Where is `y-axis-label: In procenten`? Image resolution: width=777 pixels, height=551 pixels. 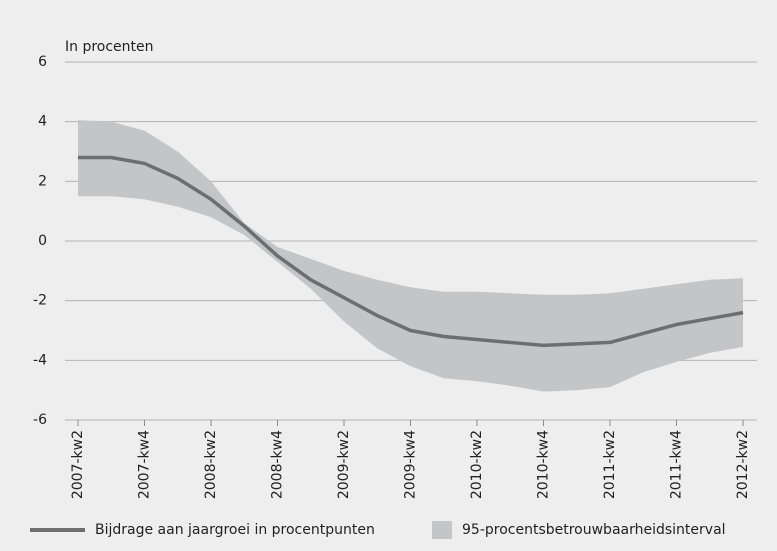 y-axis-label: In procenten is located at coordinates (109, 47).